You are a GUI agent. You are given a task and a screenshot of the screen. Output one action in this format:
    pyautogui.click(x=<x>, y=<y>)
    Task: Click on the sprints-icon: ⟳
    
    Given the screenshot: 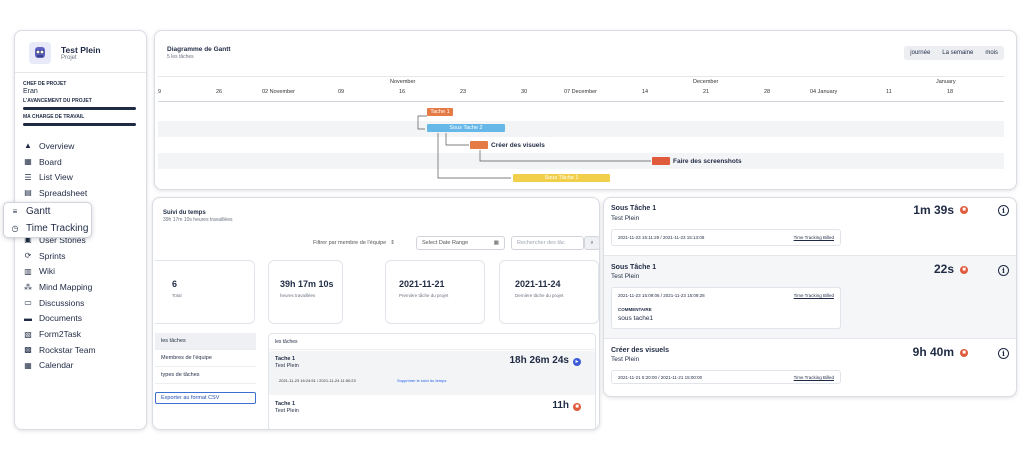 What is the action you would take?
    pyautogui.click(x=28, y=256)
    